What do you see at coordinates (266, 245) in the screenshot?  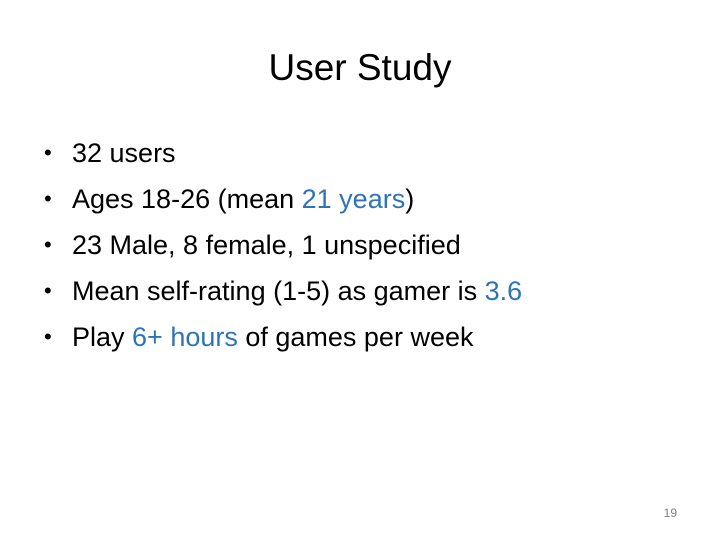 I see `bullet-text: 23 Male, 8 female, 1 unspecified` at bounding box center [266, 245].